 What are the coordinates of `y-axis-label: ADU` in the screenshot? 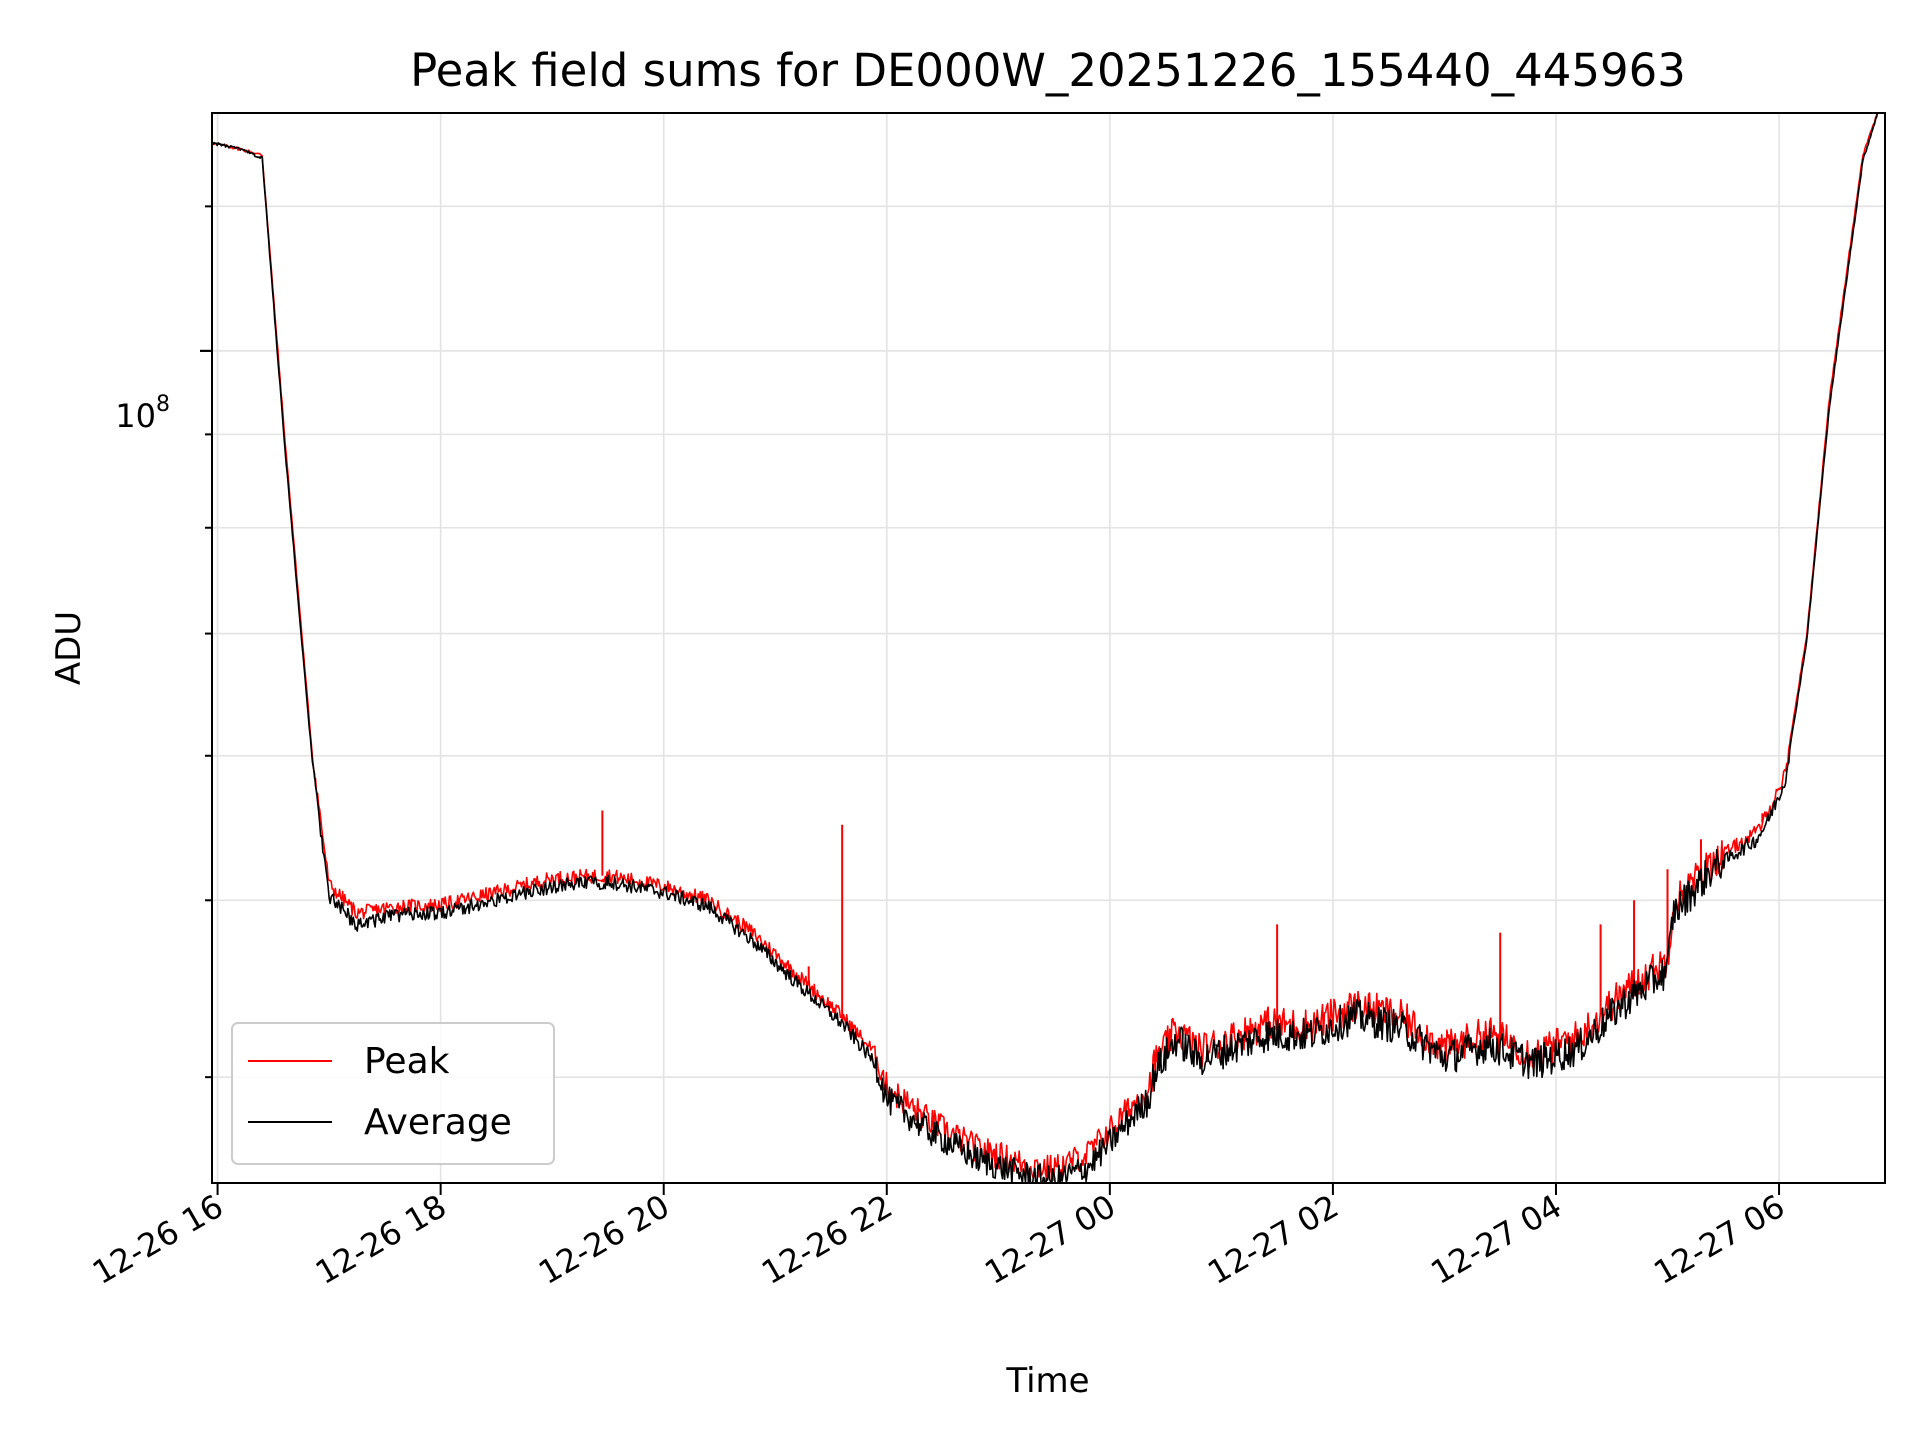 It's located at (69, 648).